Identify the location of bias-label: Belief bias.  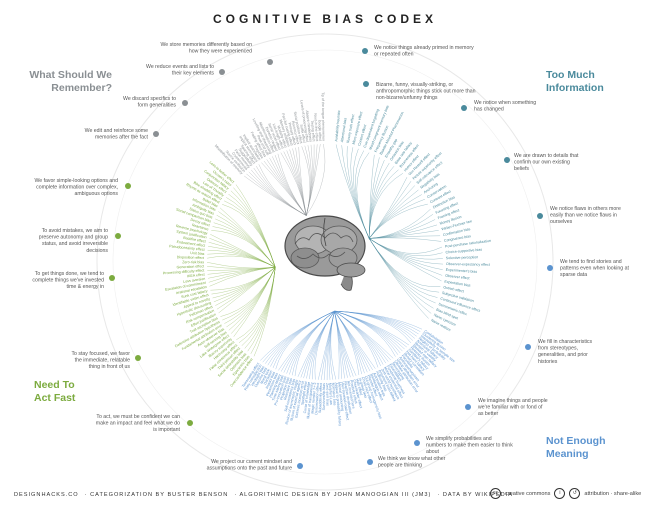
(210, 202).